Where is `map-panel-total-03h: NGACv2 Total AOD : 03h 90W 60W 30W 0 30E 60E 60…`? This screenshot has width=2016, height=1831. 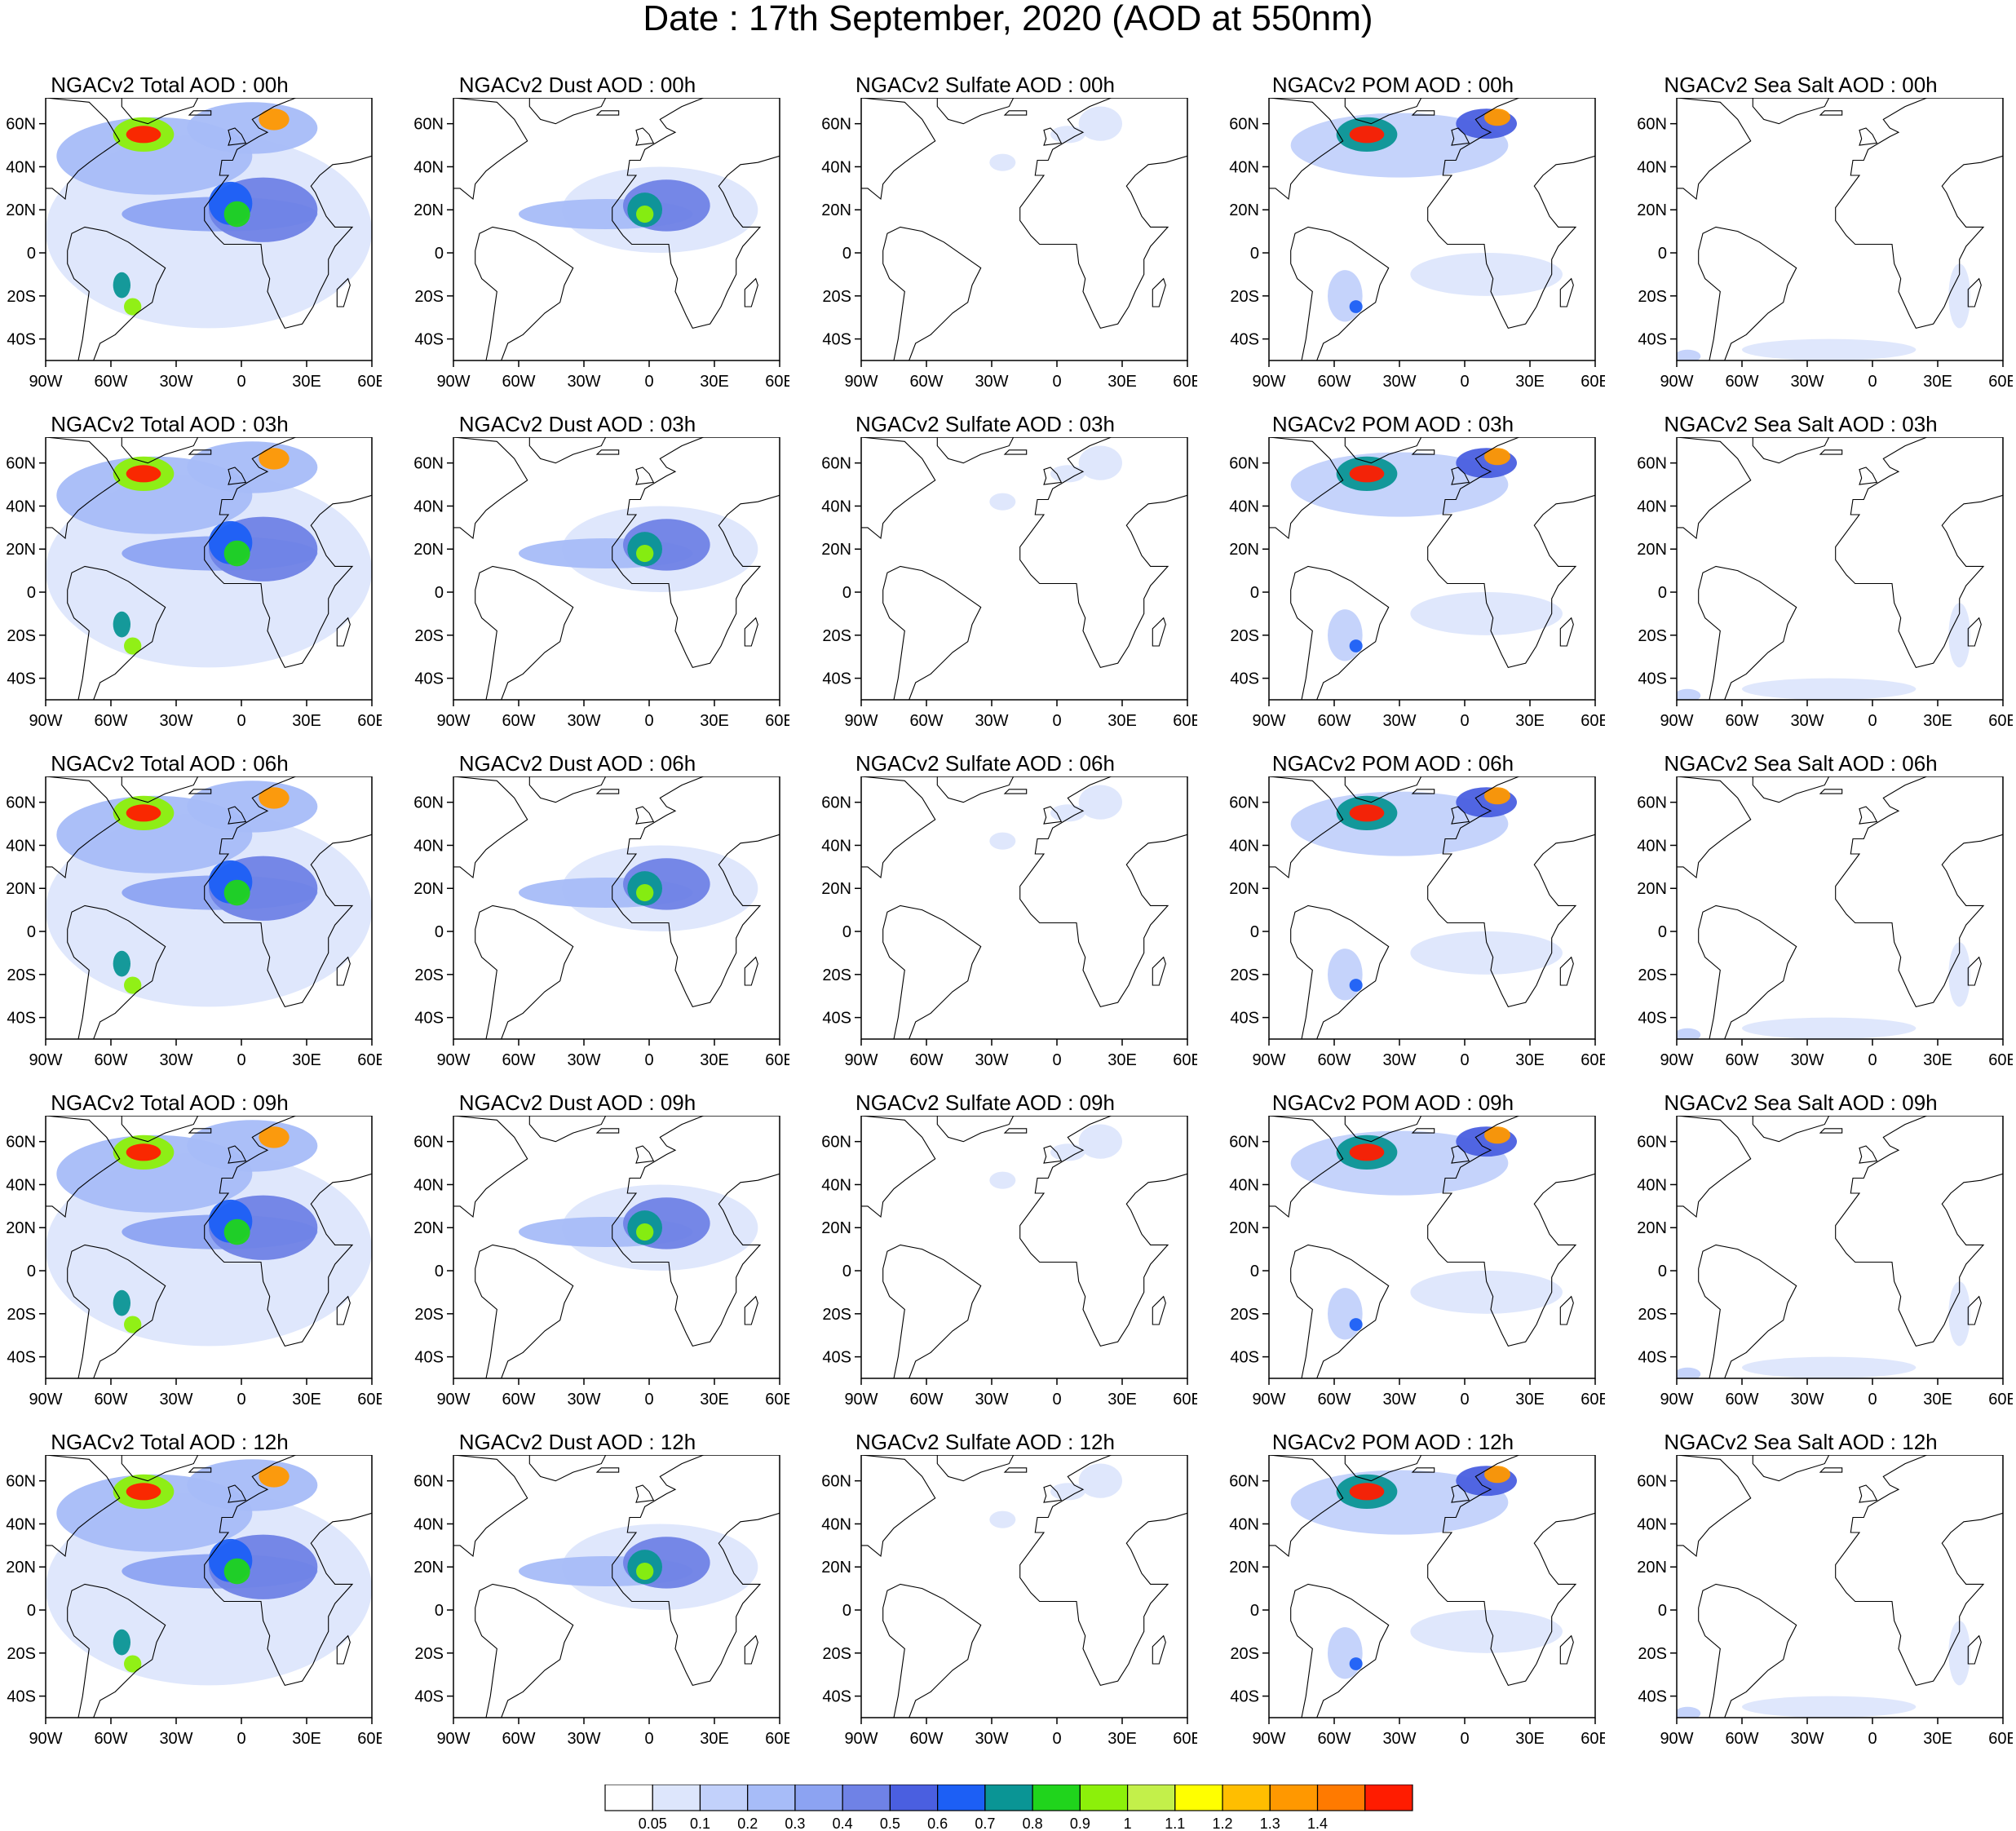 map-panel-total-03h: NGACv2 Total AOD : 03h 90W 60W 30W 0 30E 60E 60… is located at coordinates (191, 578).